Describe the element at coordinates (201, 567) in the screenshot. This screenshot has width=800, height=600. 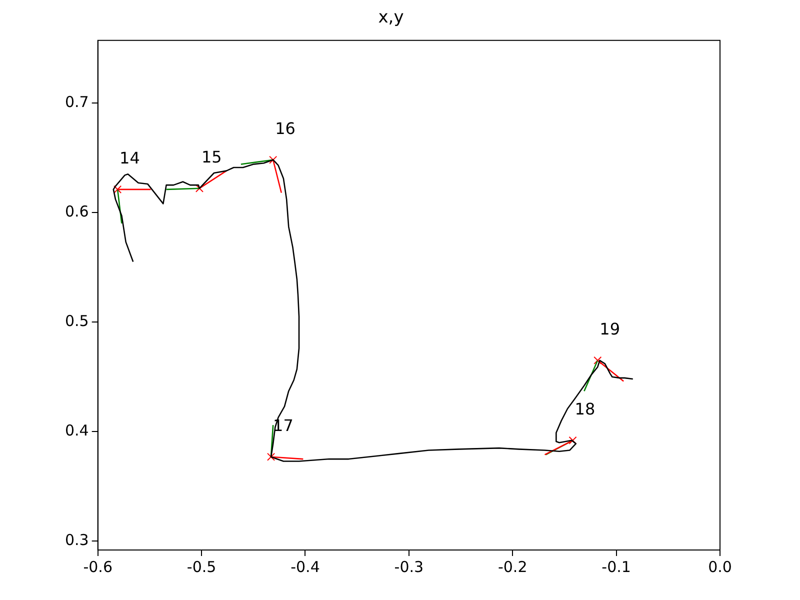
I see `x-tick-label: -0.5` at that location.